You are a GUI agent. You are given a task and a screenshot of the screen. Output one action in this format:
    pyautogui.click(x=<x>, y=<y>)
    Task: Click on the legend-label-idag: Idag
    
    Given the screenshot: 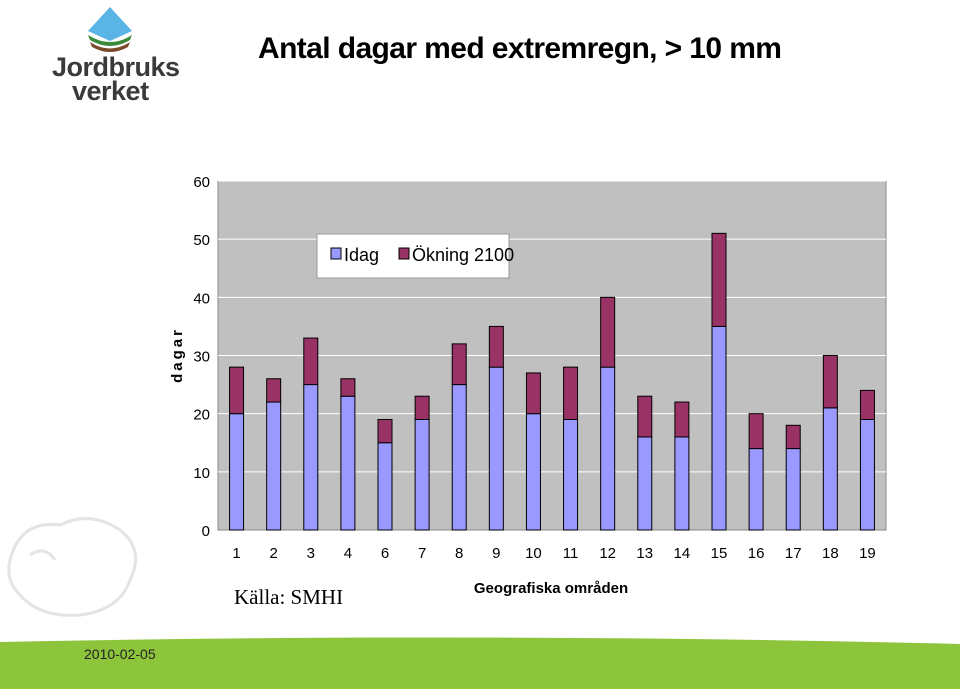 What is the action you would take?
    pyautogui.click(x=361, y=255)
    